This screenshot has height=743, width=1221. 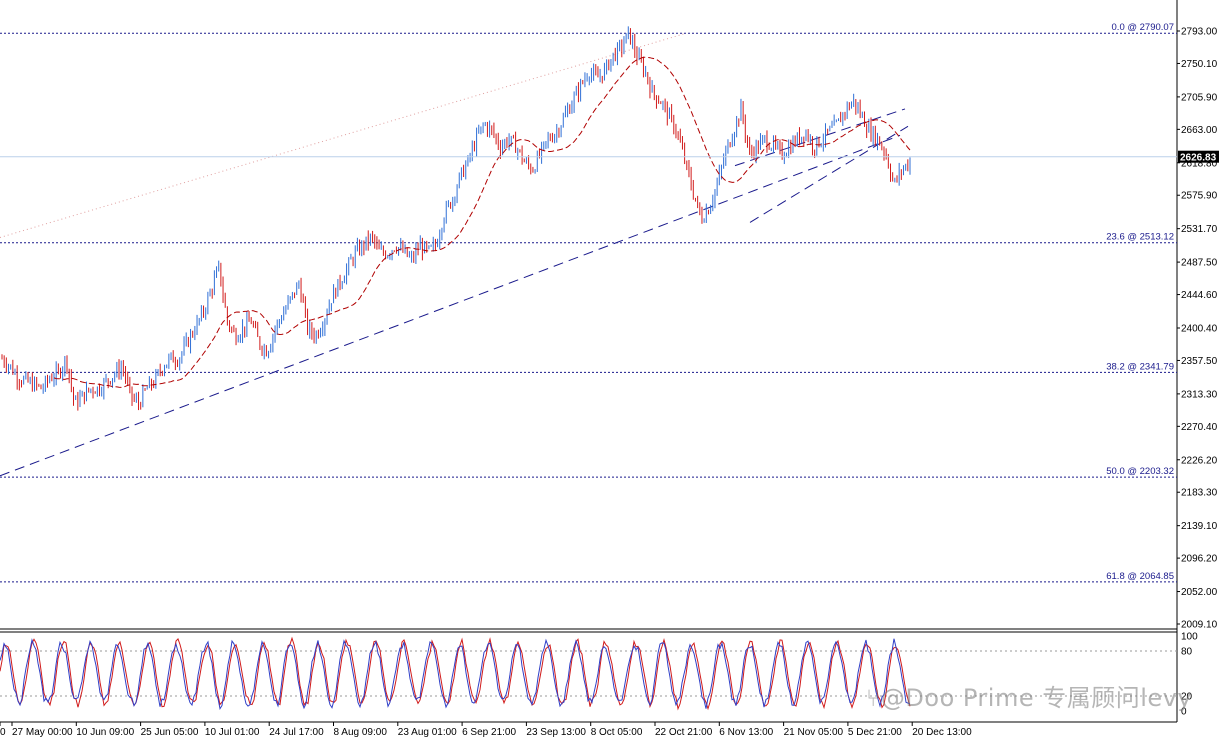 I want to click on oscillator-main-line, so click(x=455, y=674).